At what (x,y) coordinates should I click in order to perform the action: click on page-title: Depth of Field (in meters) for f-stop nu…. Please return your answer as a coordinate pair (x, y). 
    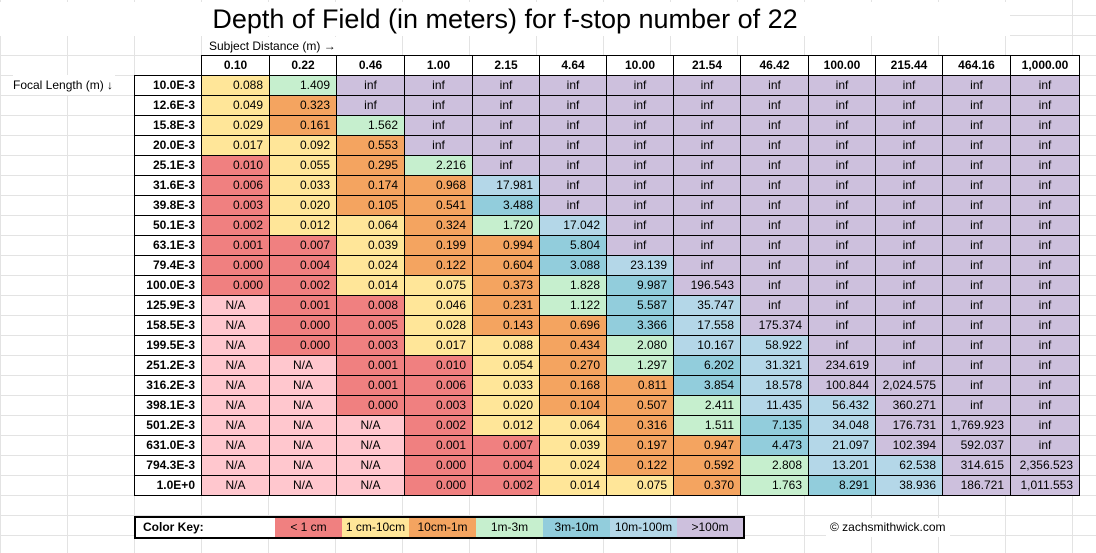
    Looking at the image, I should click on (505, 19).